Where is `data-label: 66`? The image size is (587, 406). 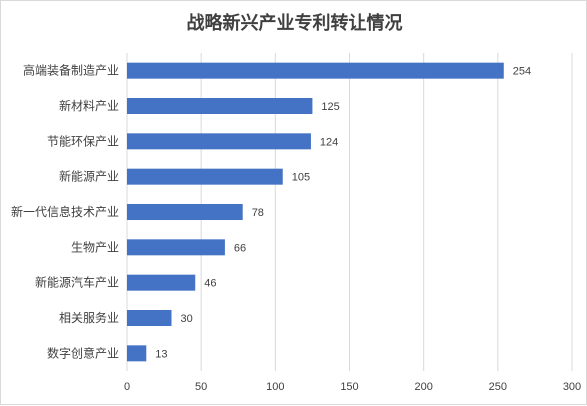
data-label: 66 is located at coordinates (240, 248).